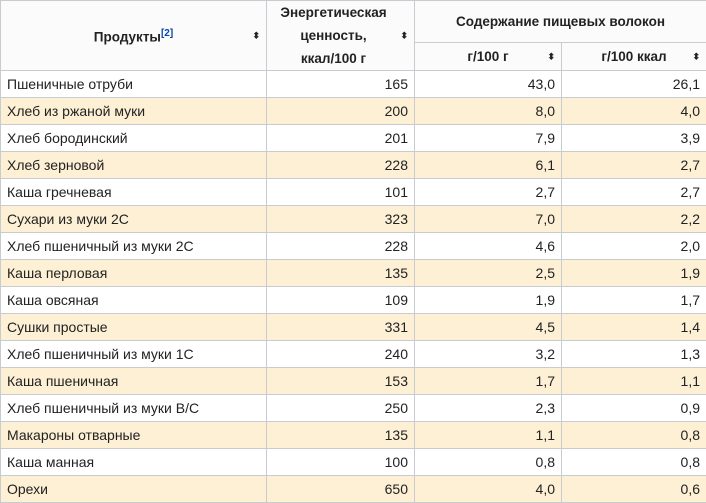 The width and height of the screenshot is (706, 503). I want to click on fiber-per100g-cell: 1,7, so click(488, 381).